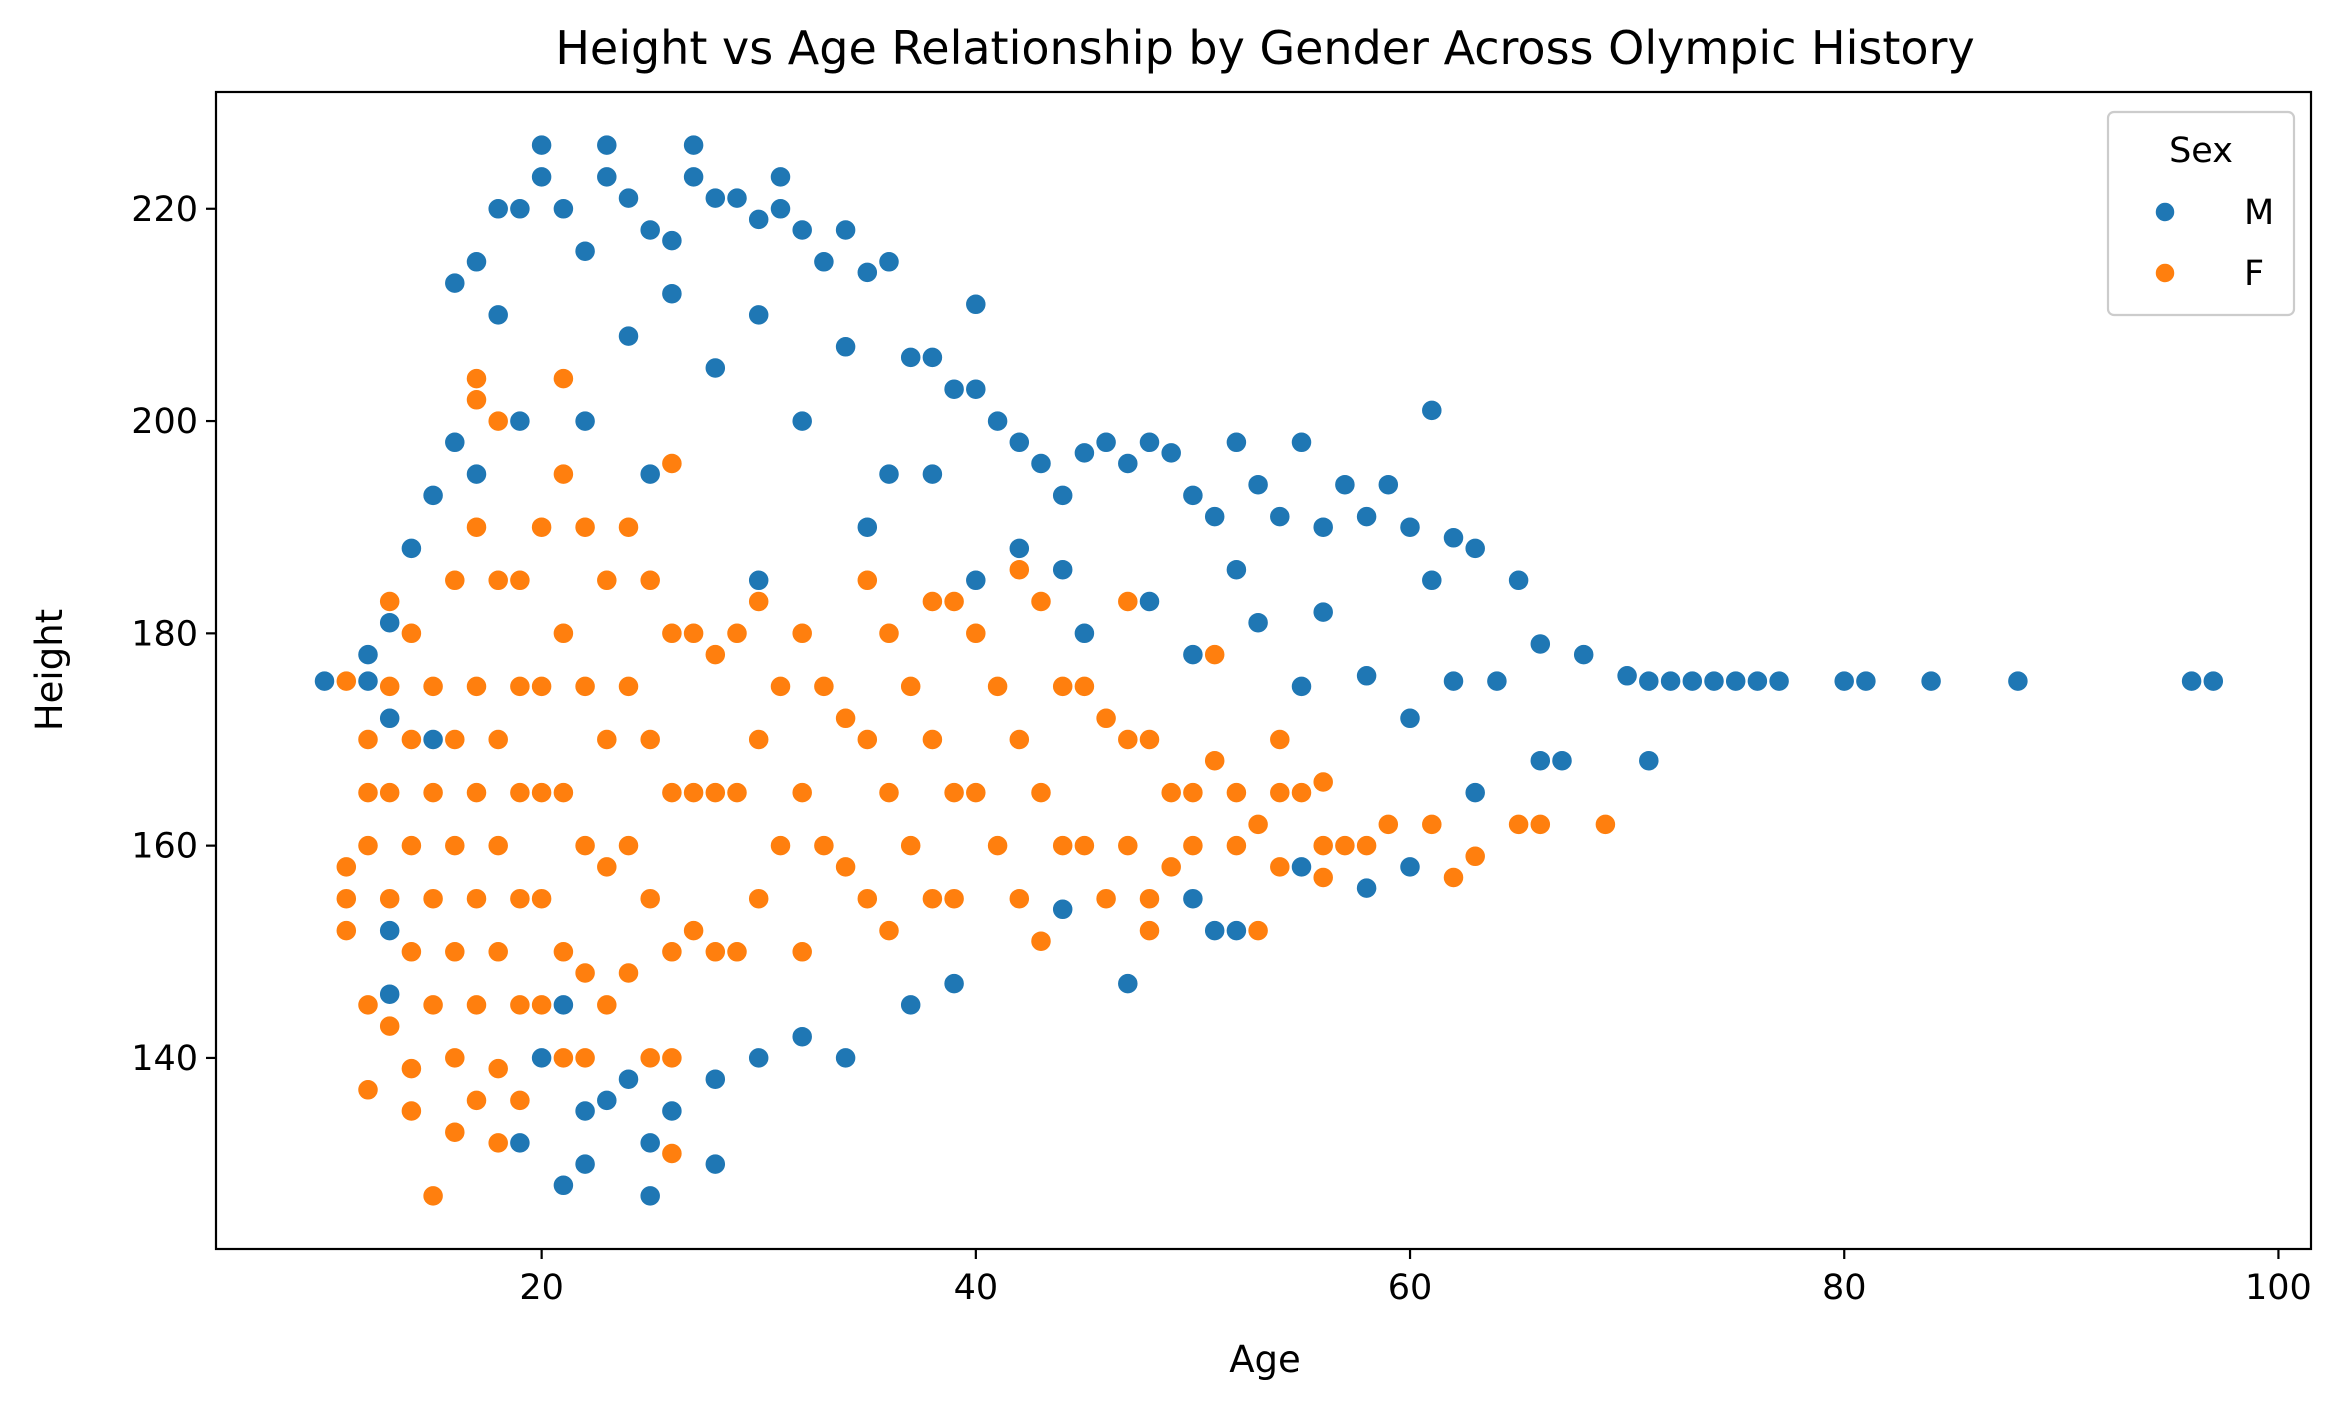  Describe the element at coordinates (1844, 1288) in the screenshot. I see `x-tick-label: 80` at that location.